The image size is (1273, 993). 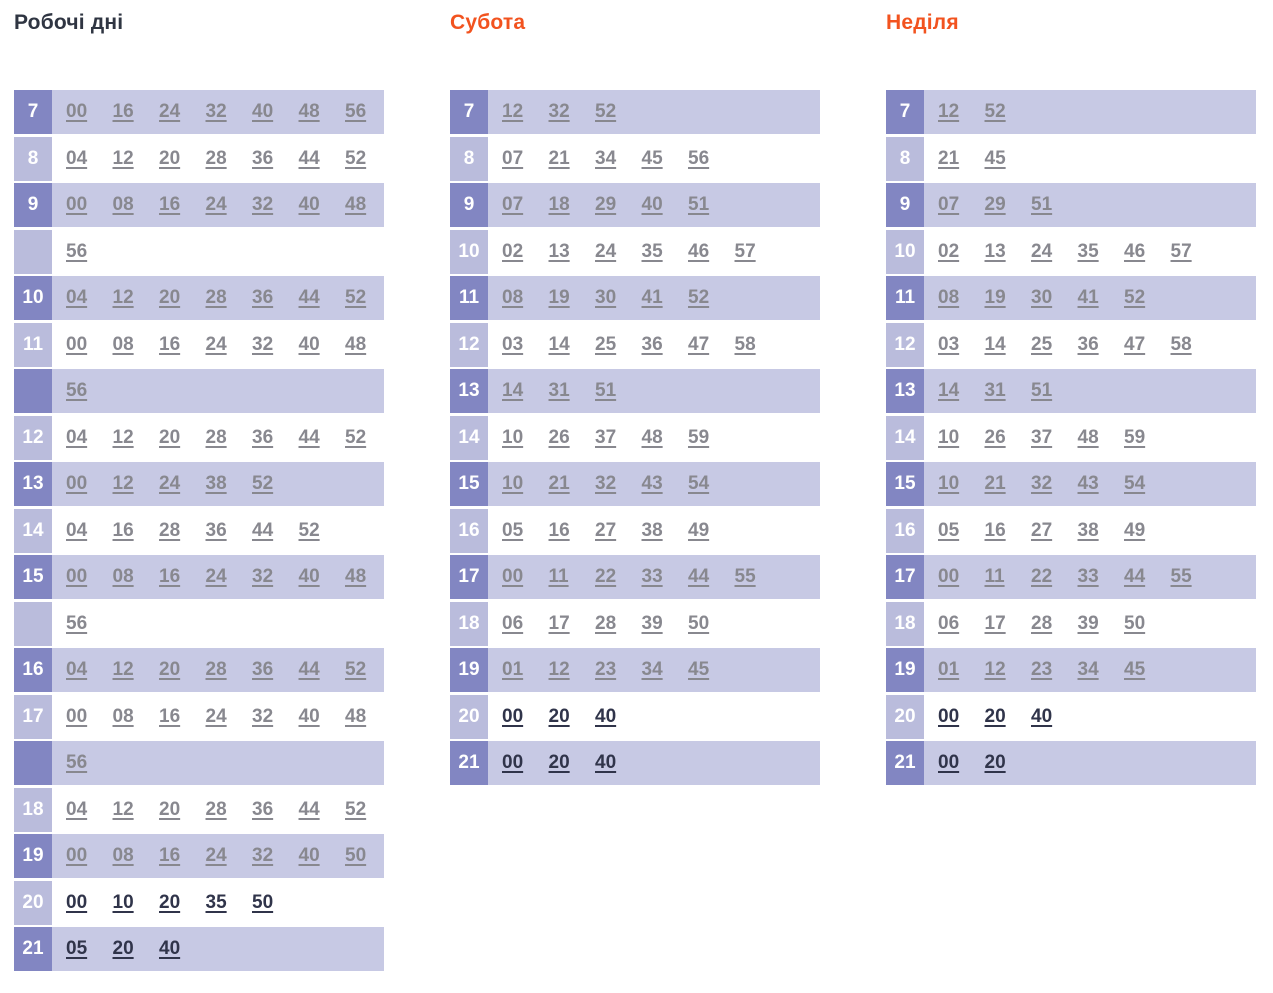 What do you see at coordinates (949, 251) in the screenshot?
I see `minute-link: 02` at bounding box center [949, 251].